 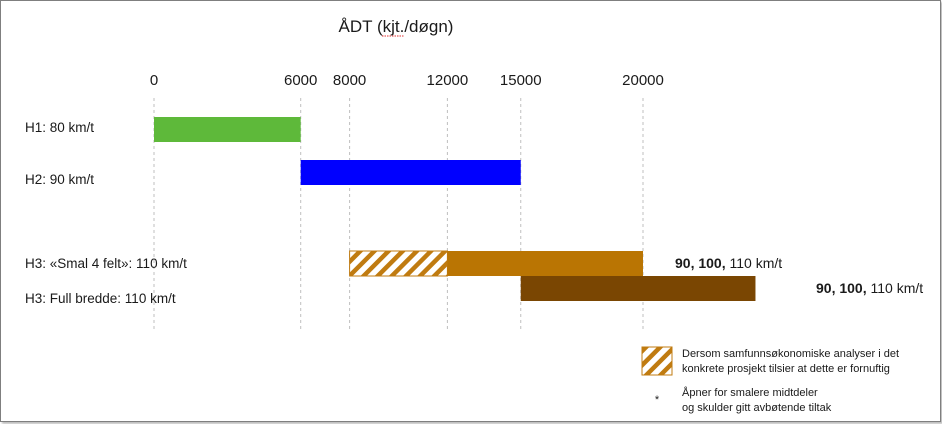 What do you see at coordinates (300, 80) in the screenshot?
I see `x-tick-label-6000: 6000` at bounding box center [300, 80].